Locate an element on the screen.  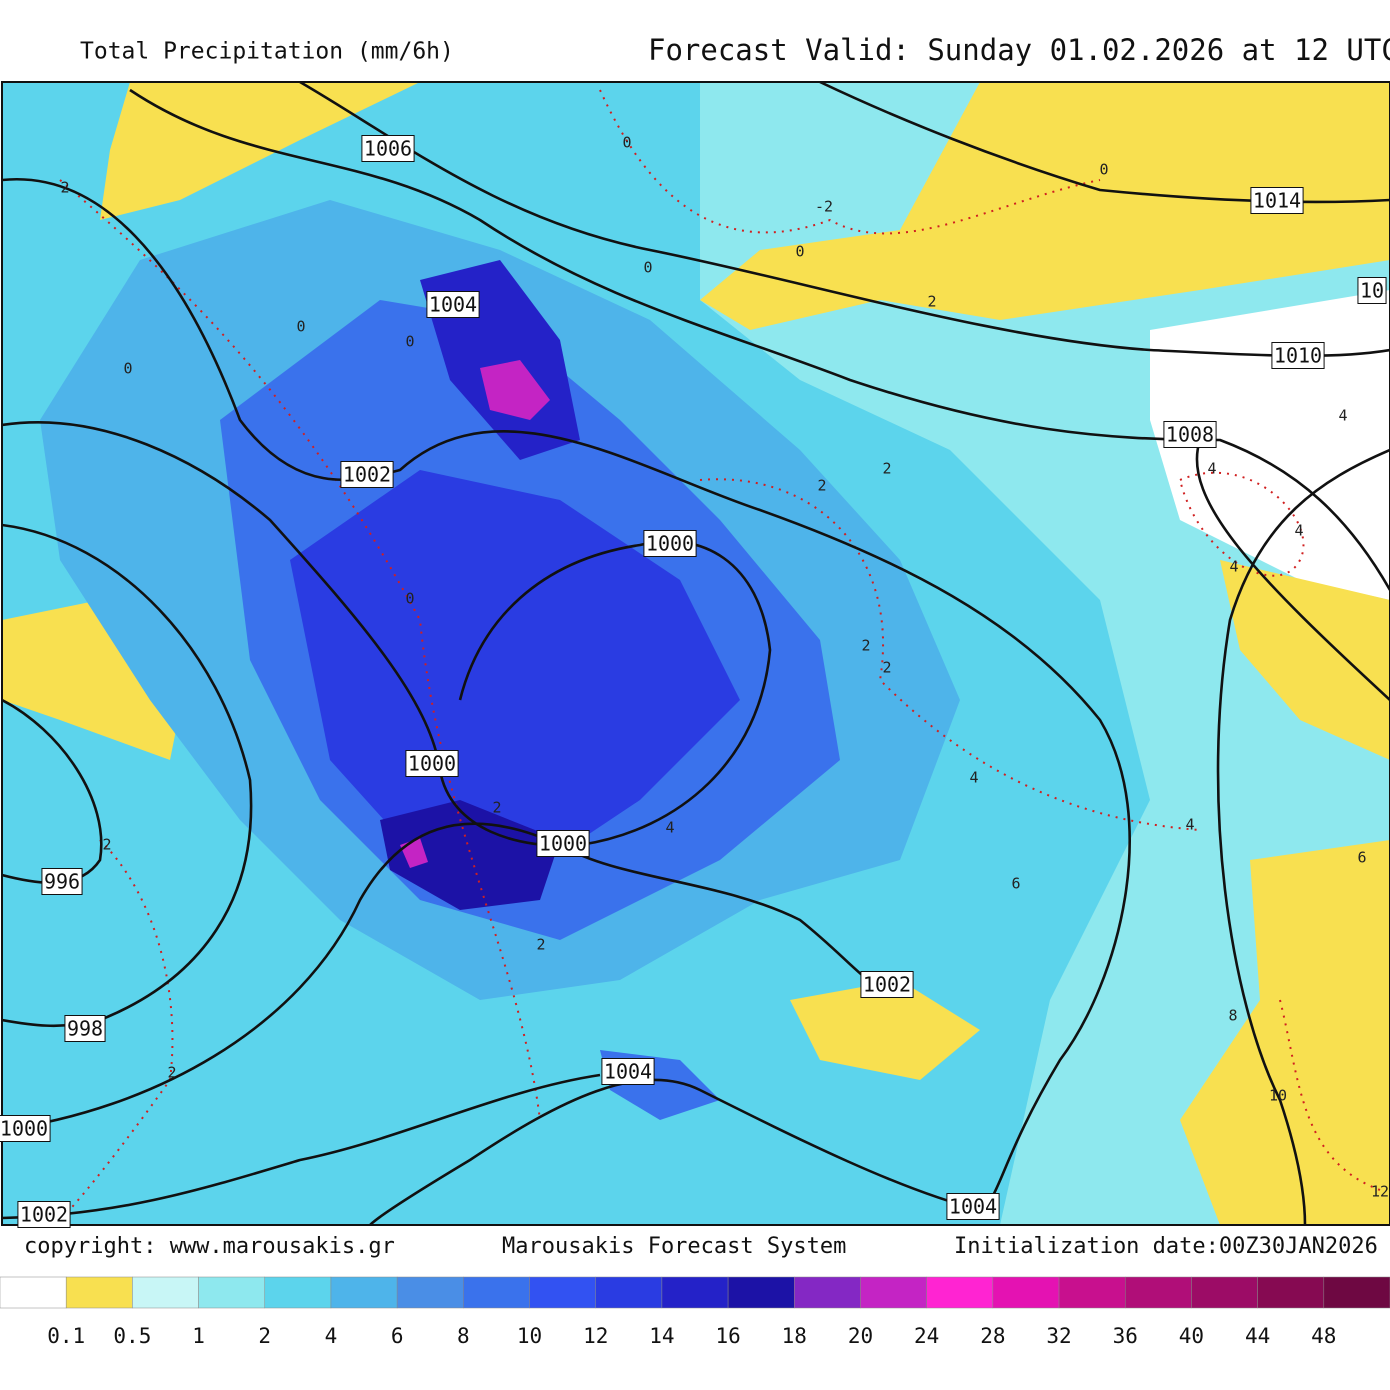
legend-level-label: 32 is located at coordinates (1058, 1336).